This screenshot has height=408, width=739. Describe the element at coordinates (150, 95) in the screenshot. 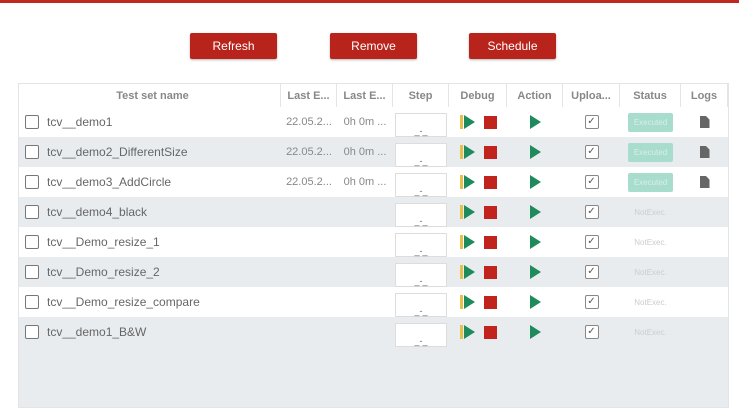

I see `column-header-name: Test set name` at that location.